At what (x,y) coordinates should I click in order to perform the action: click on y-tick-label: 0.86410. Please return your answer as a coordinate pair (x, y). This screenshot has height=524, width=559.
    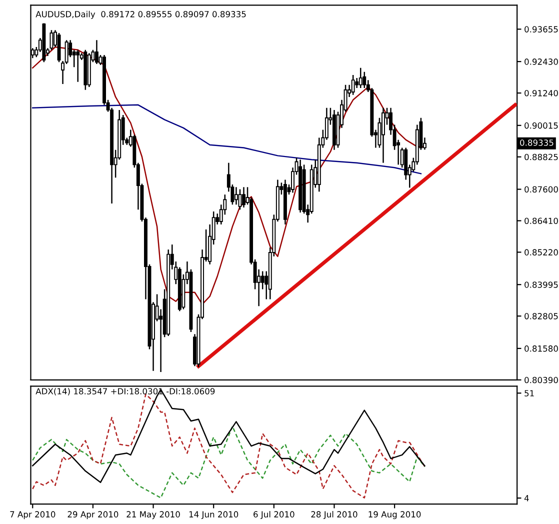
    Looking at the image, I should click on (541, 221).